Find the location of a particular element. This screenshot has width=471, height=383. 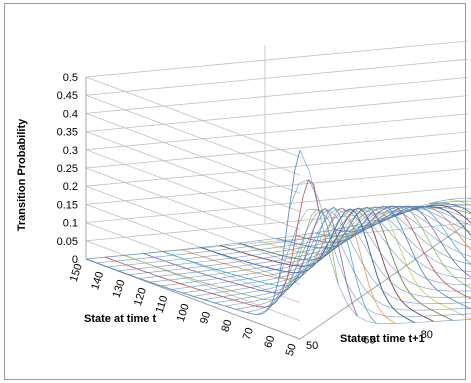

z-tick-label: 0.4 is located at coordinates (70, 114).